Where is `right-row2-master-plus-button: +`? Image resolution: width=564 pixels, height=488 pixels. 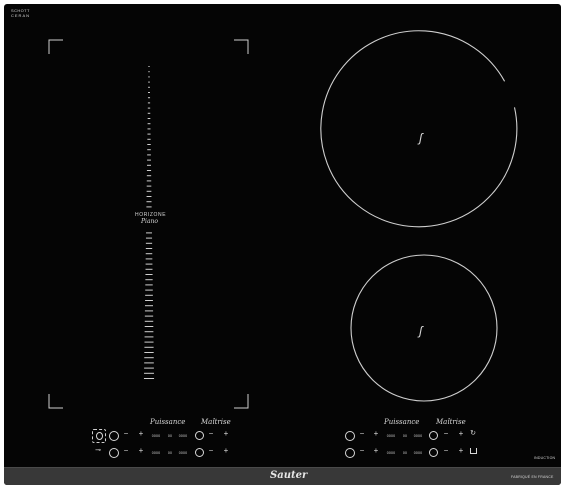
right-row2-master-plus-button: + is located at coordinates (461, 450).